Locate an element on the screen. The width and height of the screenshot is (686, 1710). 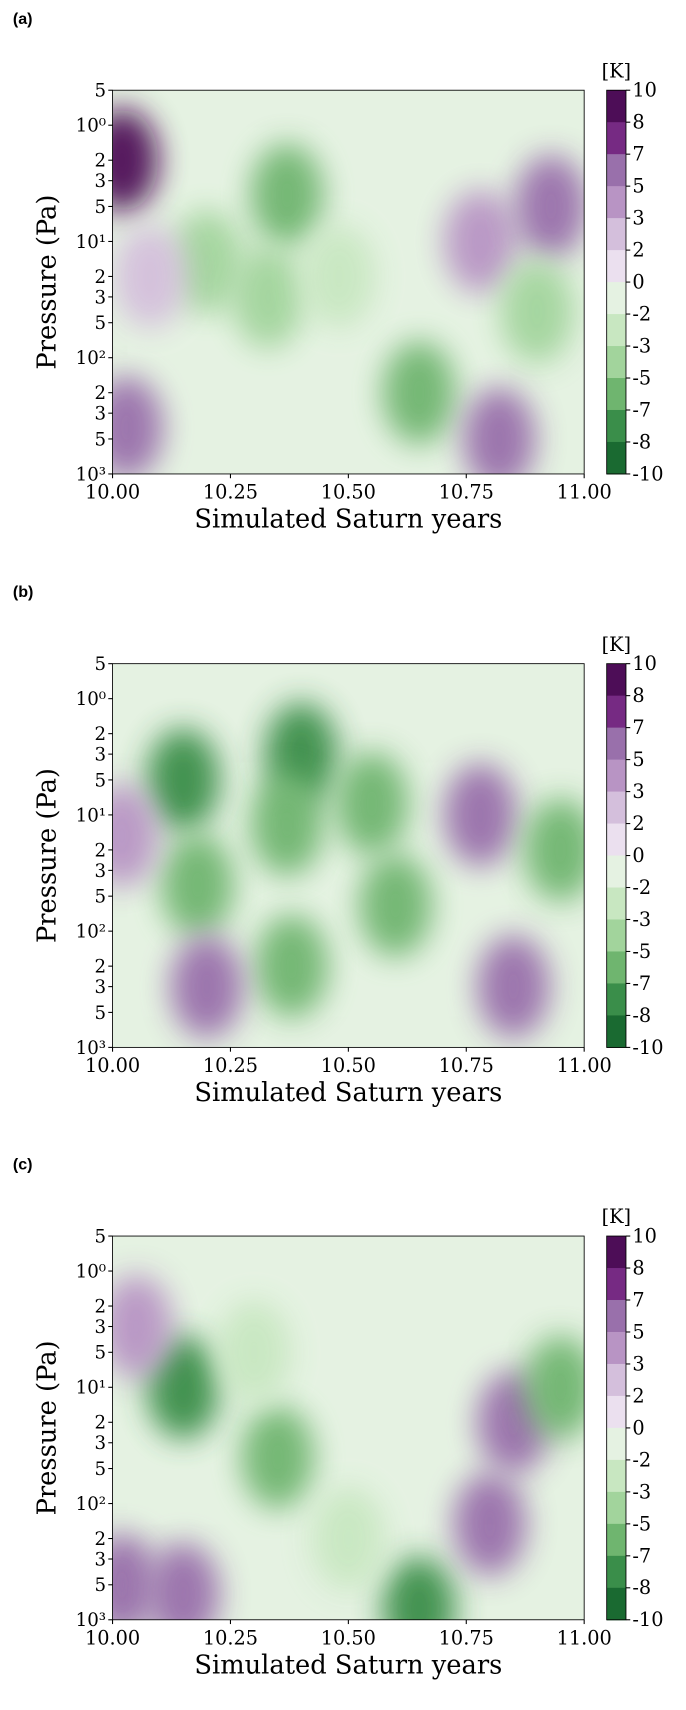
x-tick-label: 10.25 is located at coordinates (230, 1065).